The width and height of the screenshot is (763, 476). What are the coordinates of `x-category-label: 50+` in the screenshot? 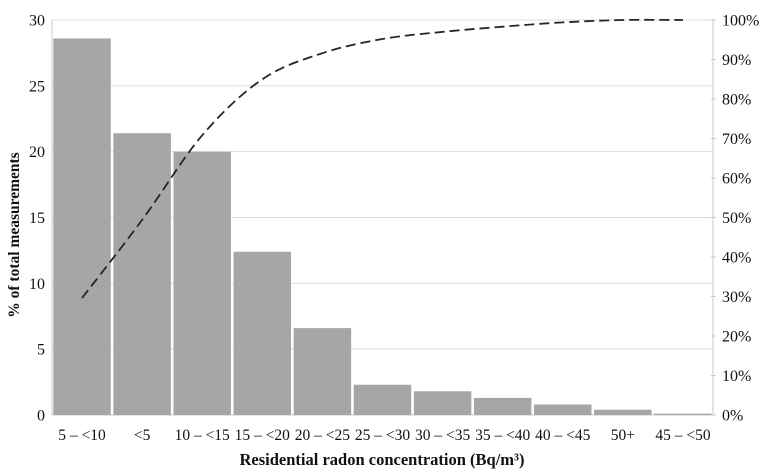 It's located at (623, 435).